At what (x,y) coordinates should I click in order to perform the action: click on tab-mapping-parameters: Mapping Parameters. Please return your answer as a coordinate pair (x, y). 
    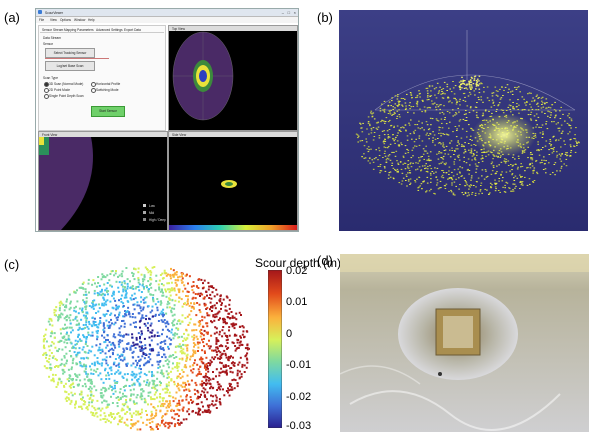
    Looking at the image, I should click on (79, 29).